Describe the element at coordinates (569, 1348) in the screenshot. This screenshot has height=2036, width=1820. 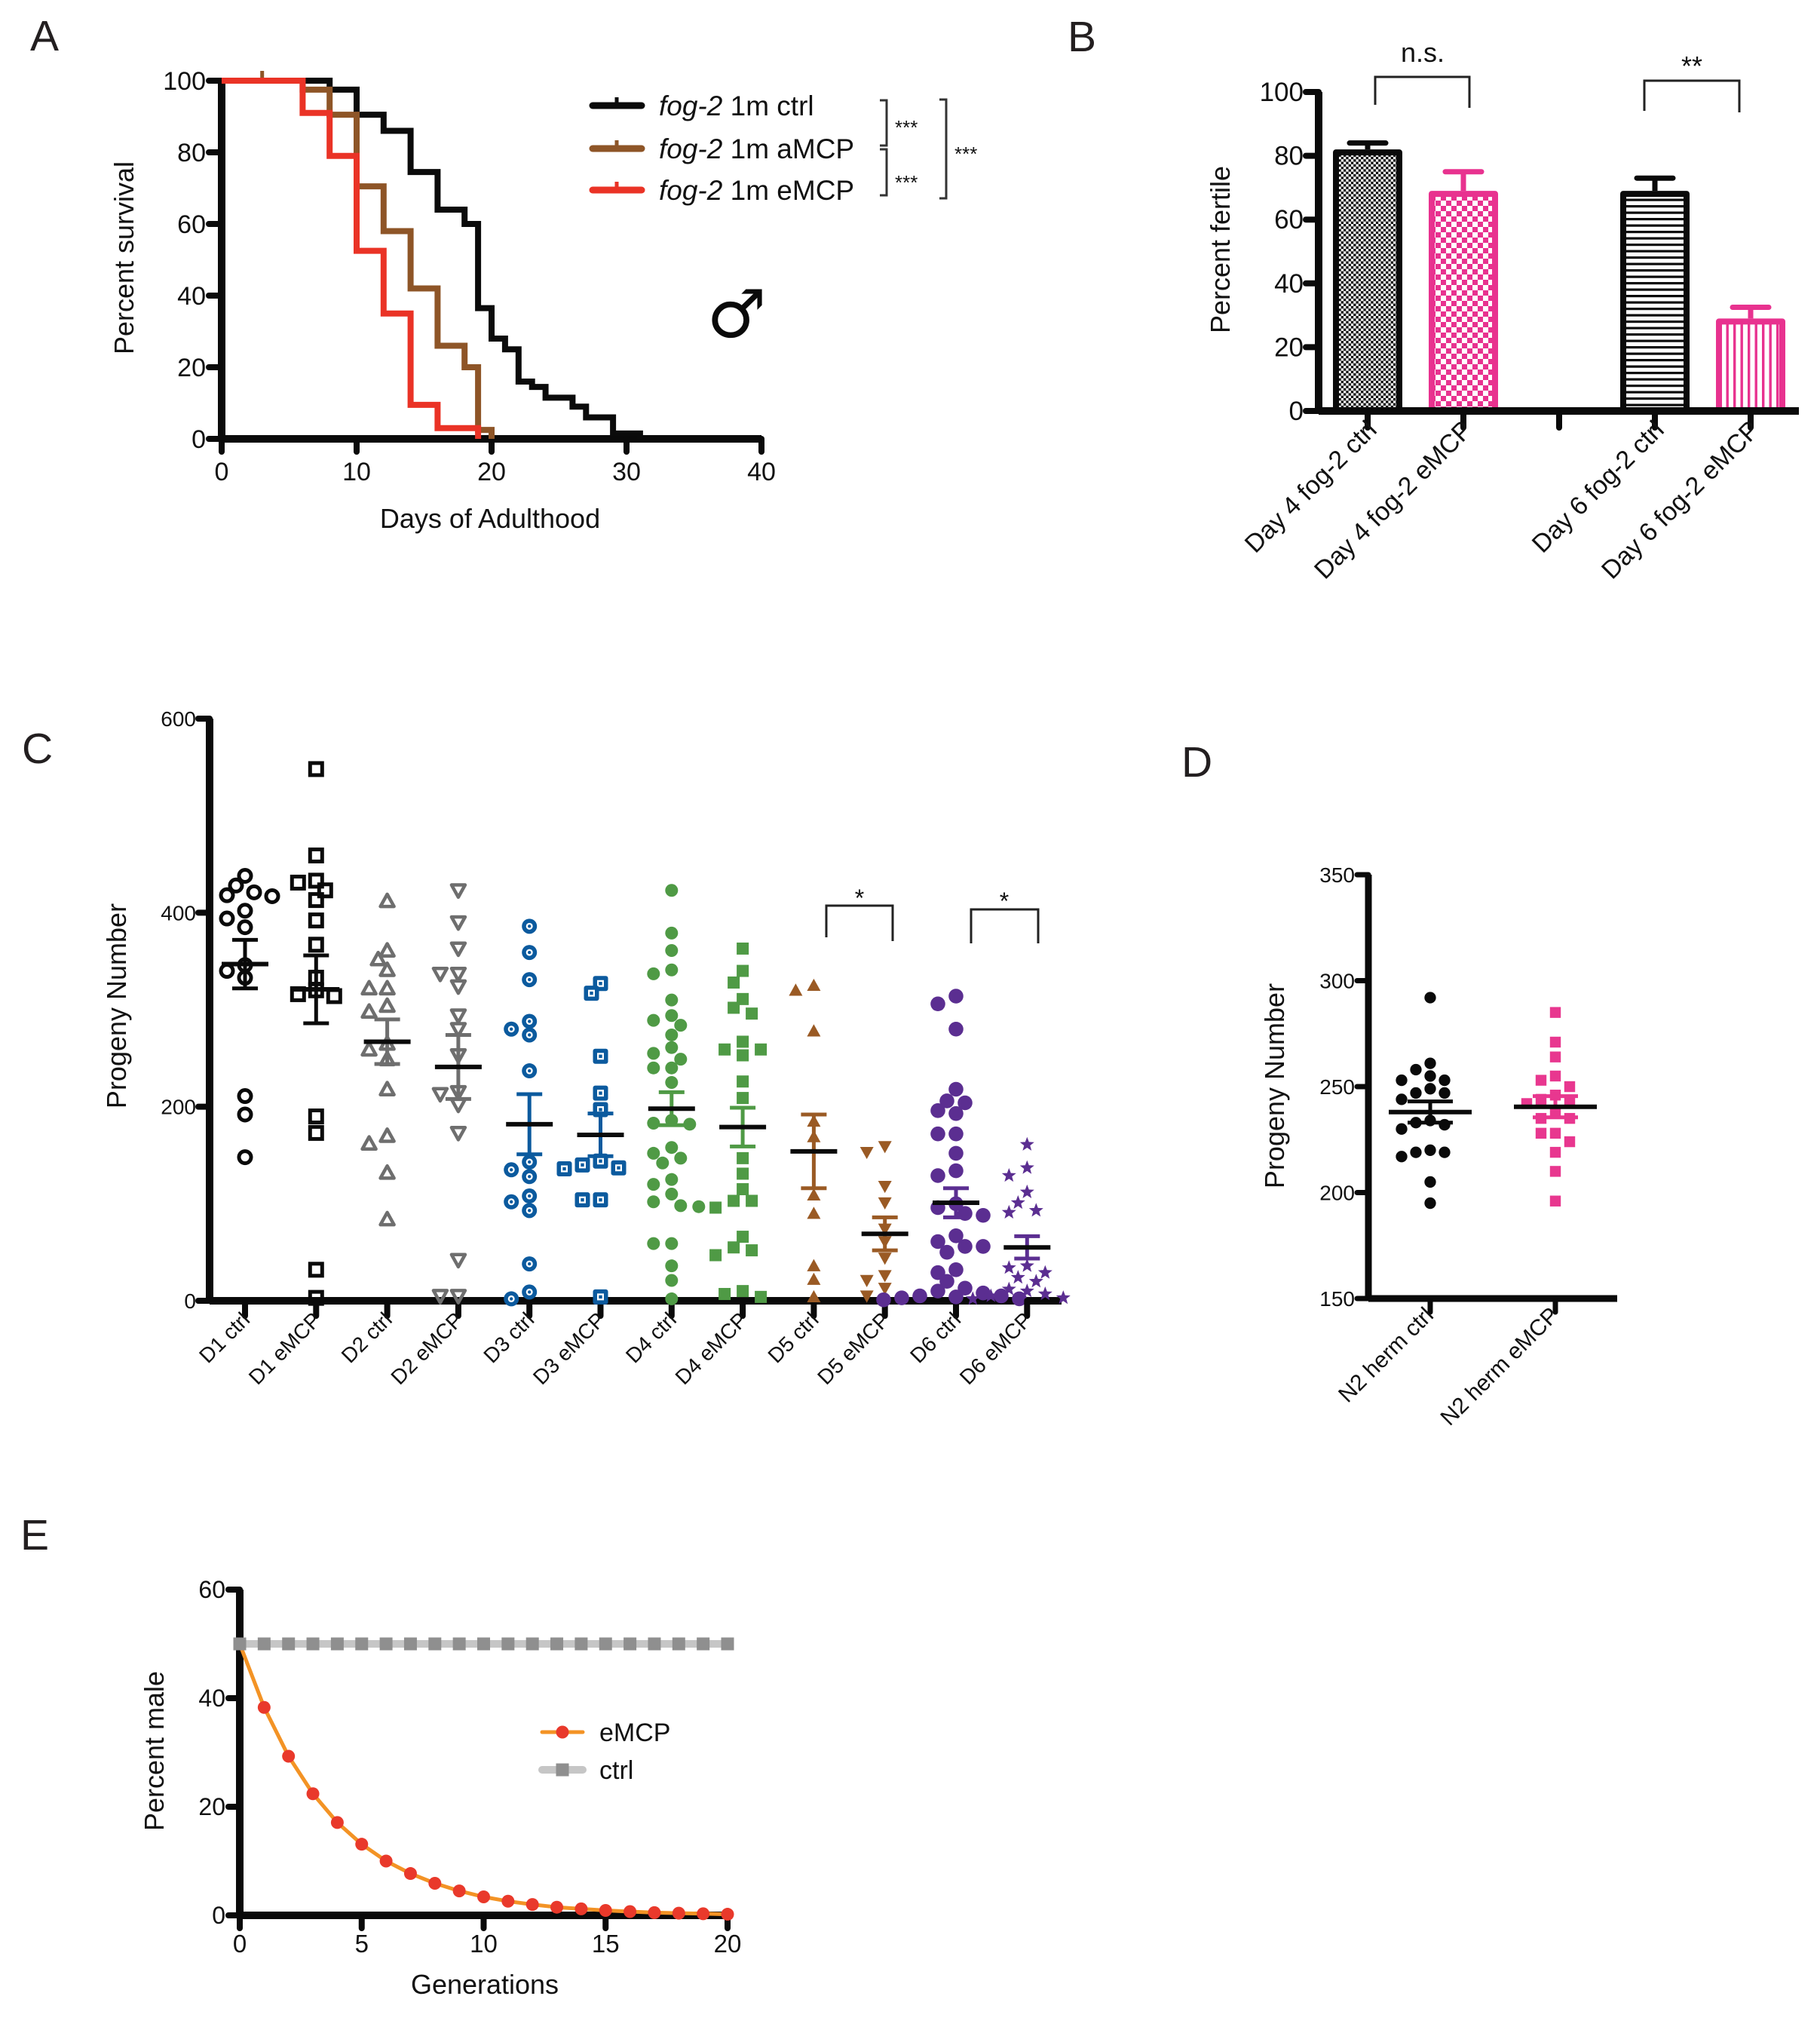
I see `x-tick-label: D3 eMCP` at that location.